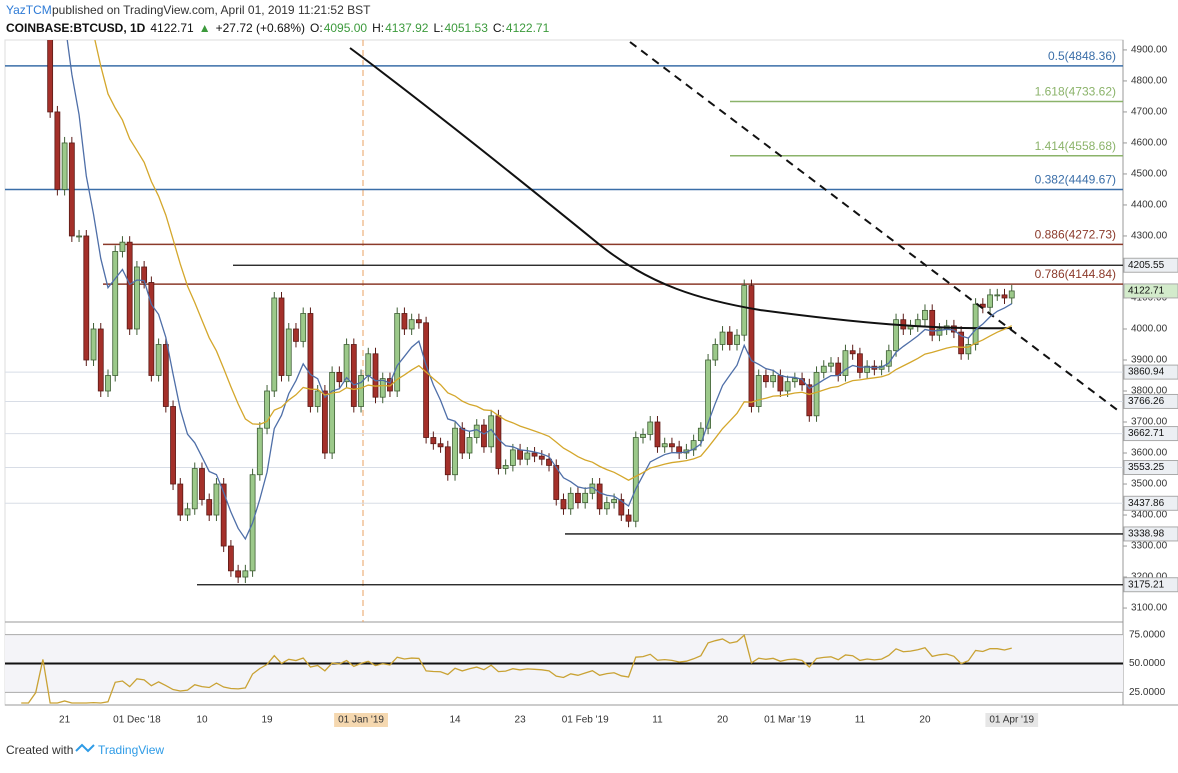 This screenshot has height=773, width=1178. What do you see at coordinates (131, 750) in the screenshot?
I see `footer-brand: TradingView` at bounding box center [131, 750].